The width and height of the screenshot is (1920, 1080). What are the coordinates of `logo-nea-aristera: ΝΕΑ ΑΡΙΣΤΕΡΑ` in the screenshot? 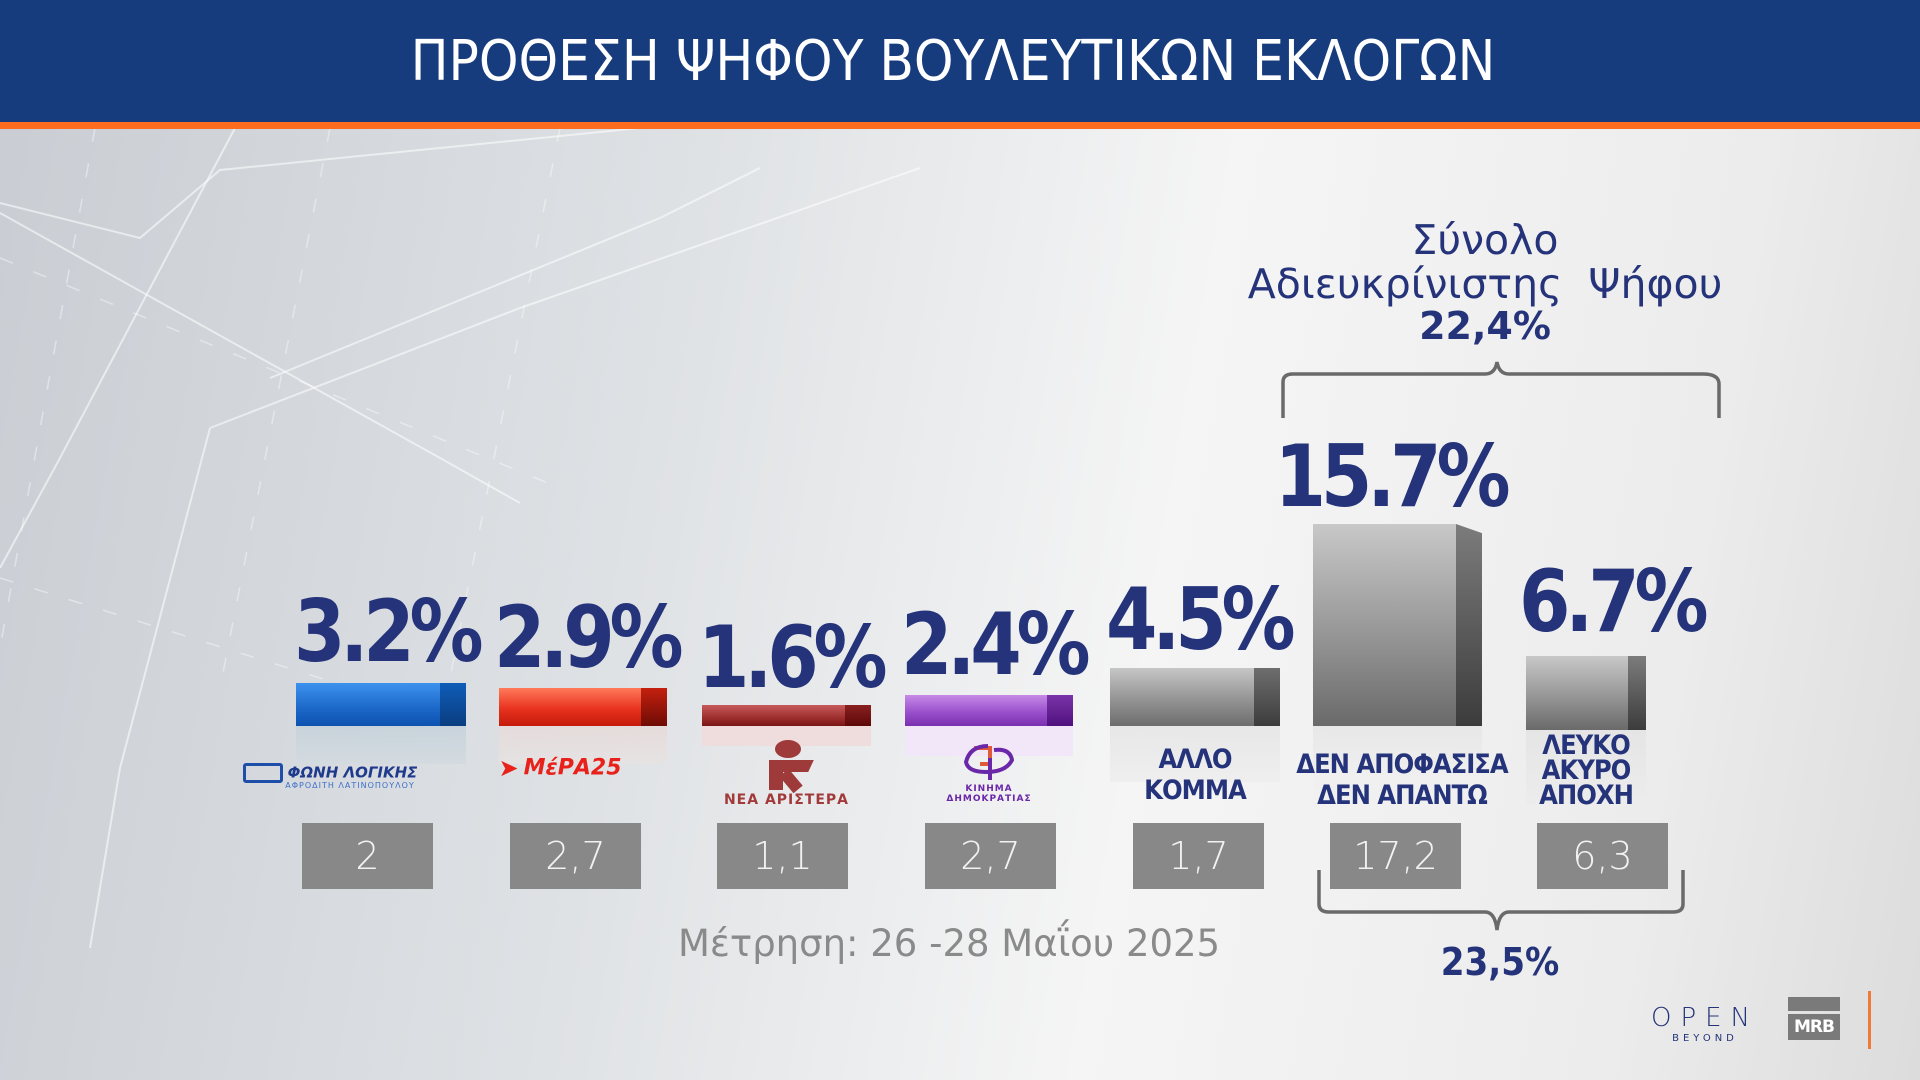 It's located at (786, 774).